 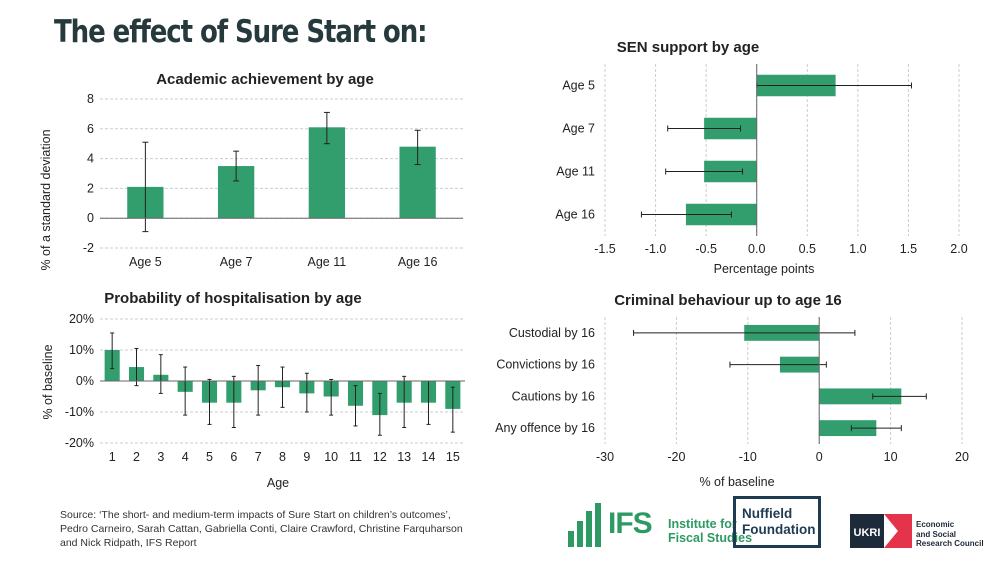 What do you see at coordinates (807, 249) in the screenshot?
I see `x-tick-label: 0.5` at bounding box center [807, 249].